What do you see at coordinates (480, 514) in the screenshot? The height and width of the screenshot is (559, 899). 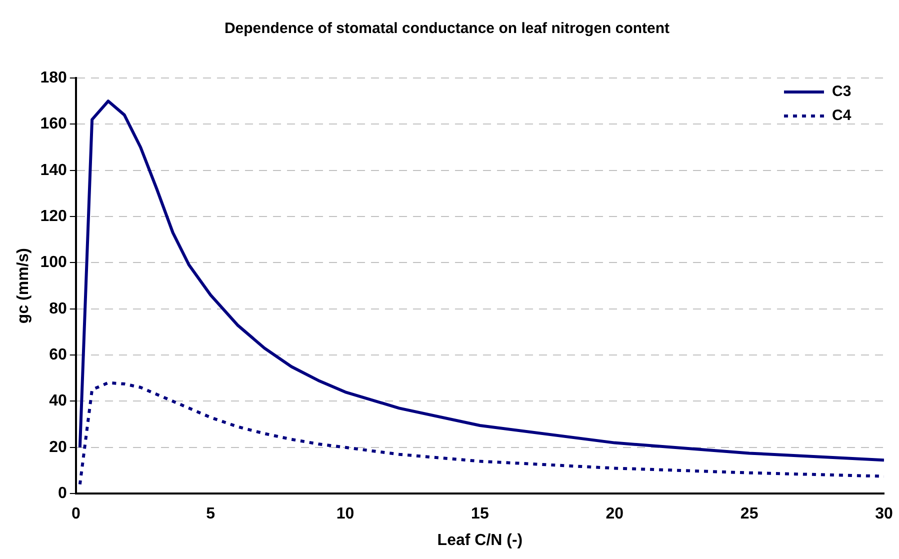 I see `x-tick-label: 15` at bounding box center [480, 514].